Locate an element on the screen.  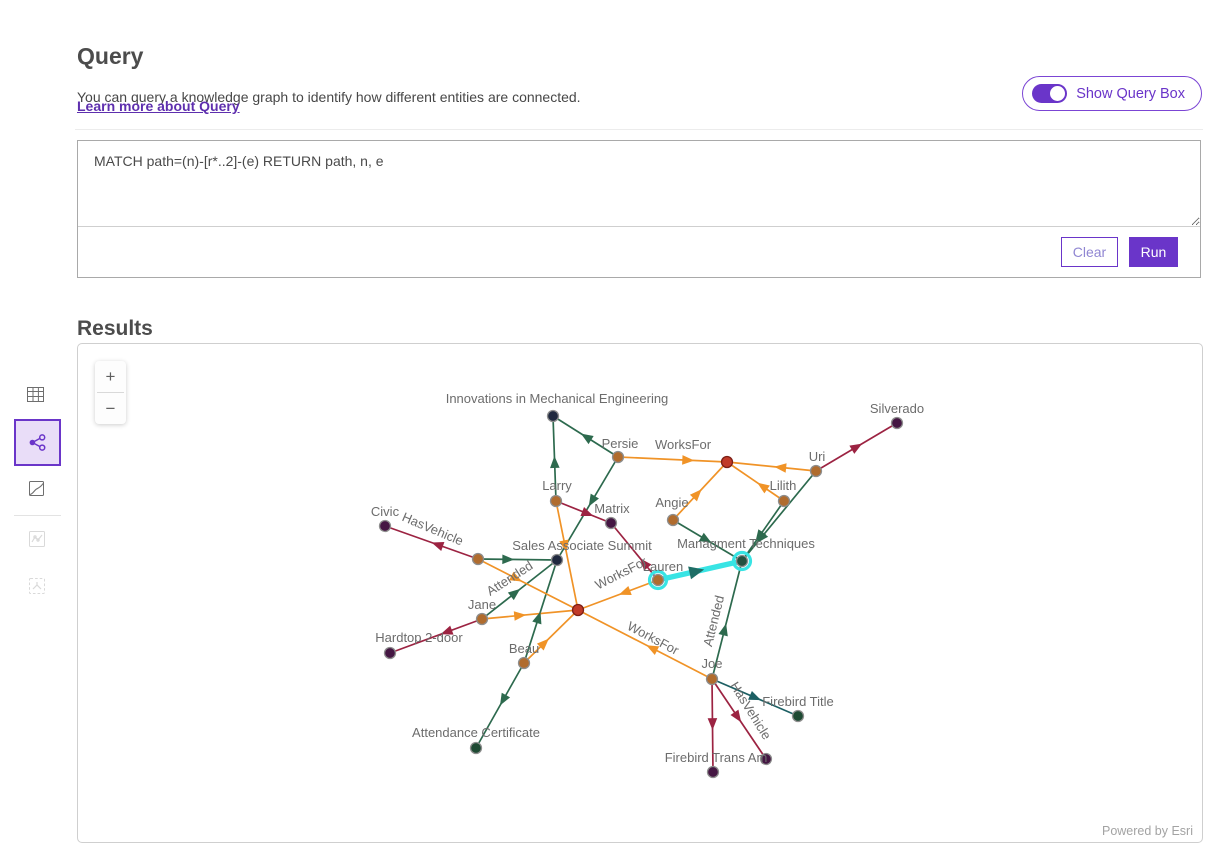
page-title: Query is located at coordinates (110, 56).